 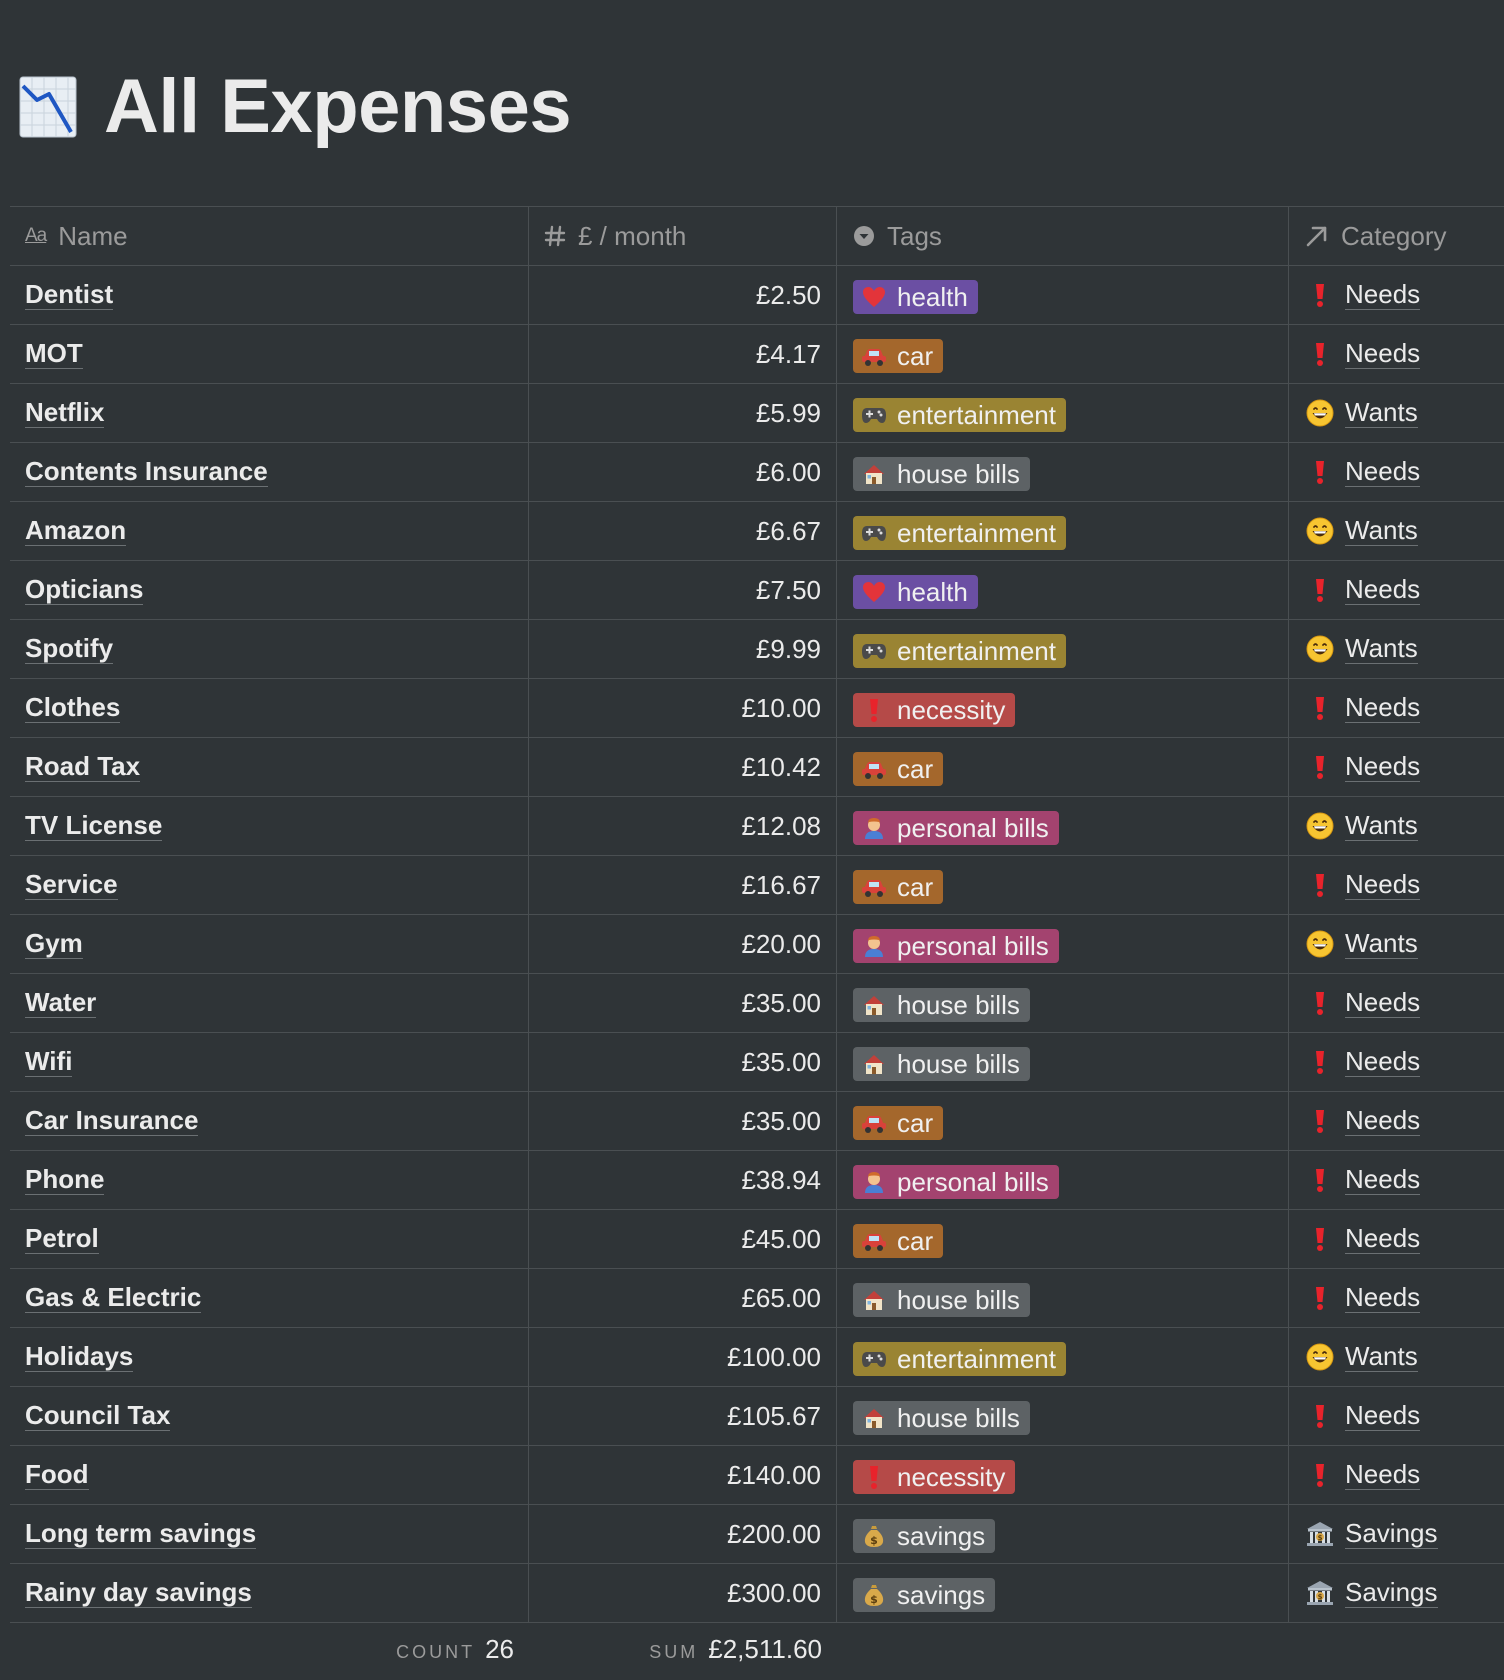 I want to click on table-row: Car Insurance £35.00 car Needs, so click(x=757, y=1121).